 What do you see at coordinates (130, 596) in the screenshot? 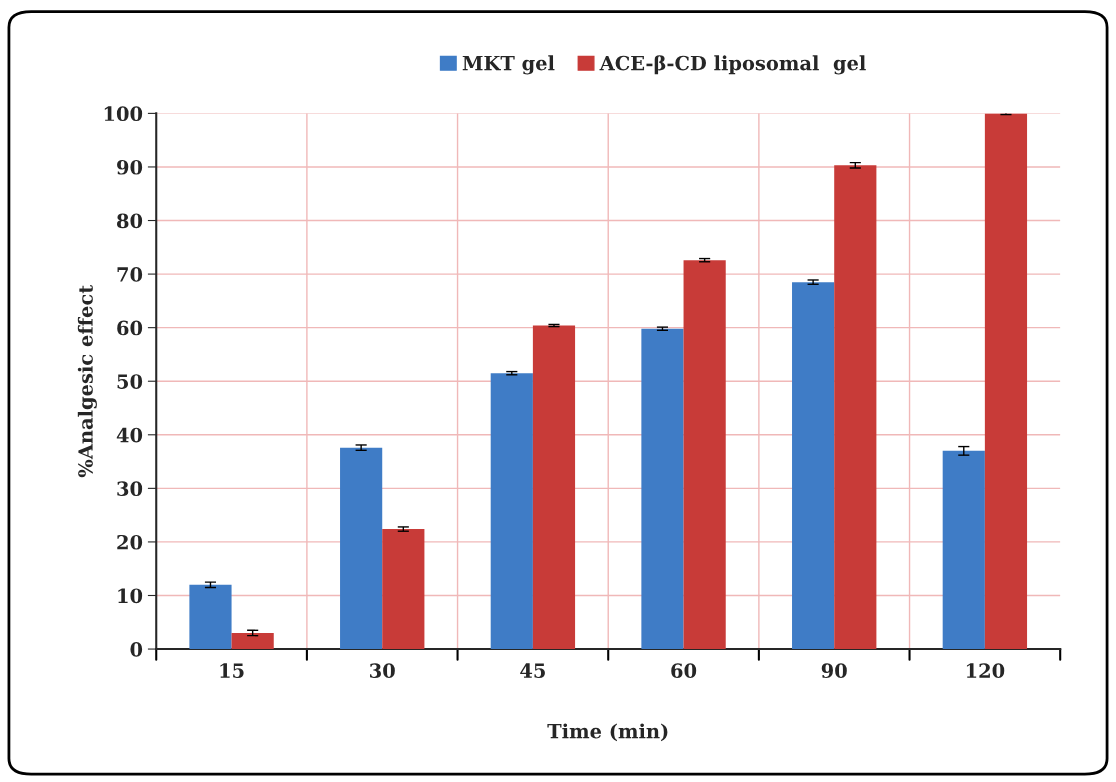
I see `y-tick-label: 10` at bounding box center [130, 596].